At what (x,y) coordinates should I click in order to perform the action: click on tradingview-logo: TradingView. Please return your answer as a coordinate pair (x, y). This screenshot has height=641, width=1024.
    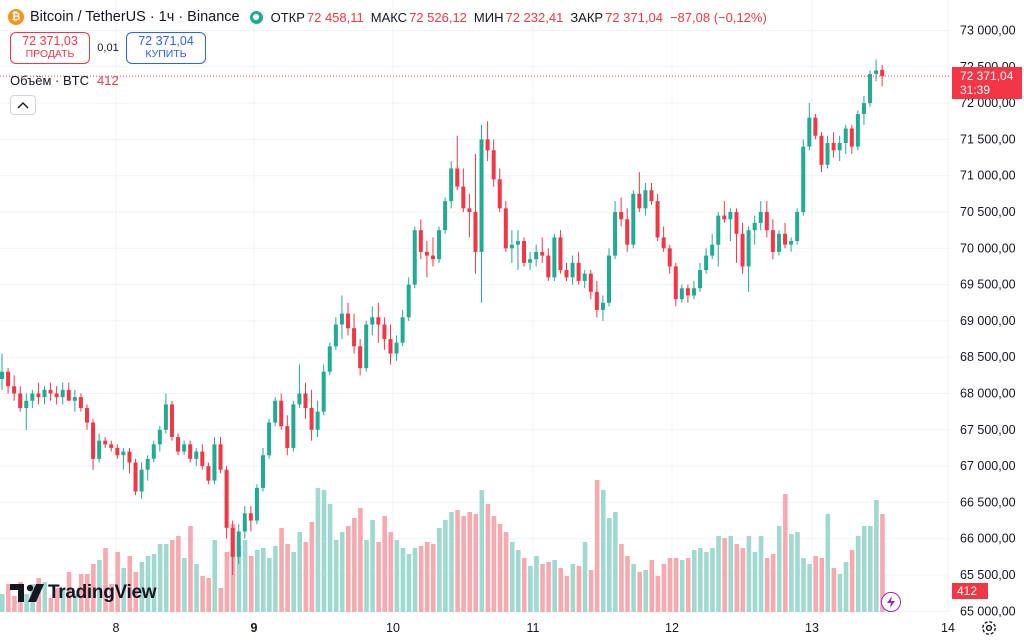
    Looking at the image, I should click on (83, 593).